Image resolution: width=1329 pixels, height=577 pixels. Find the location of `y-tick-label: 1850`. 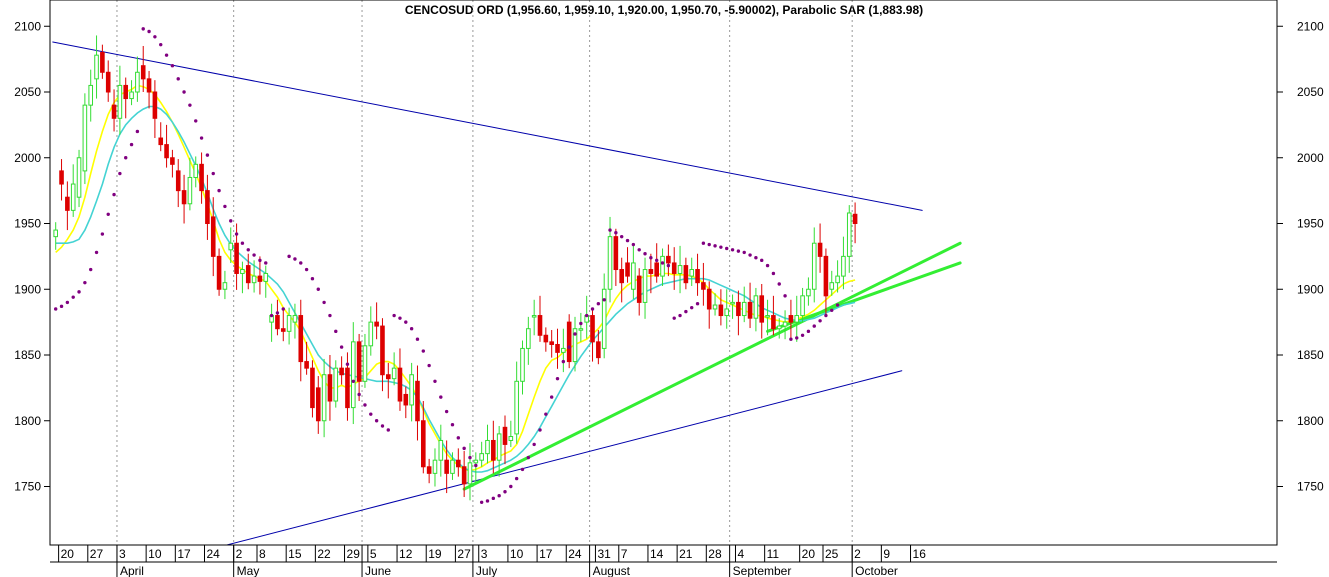

y-tick-label: 1850 is located at coordinates (27, 355).